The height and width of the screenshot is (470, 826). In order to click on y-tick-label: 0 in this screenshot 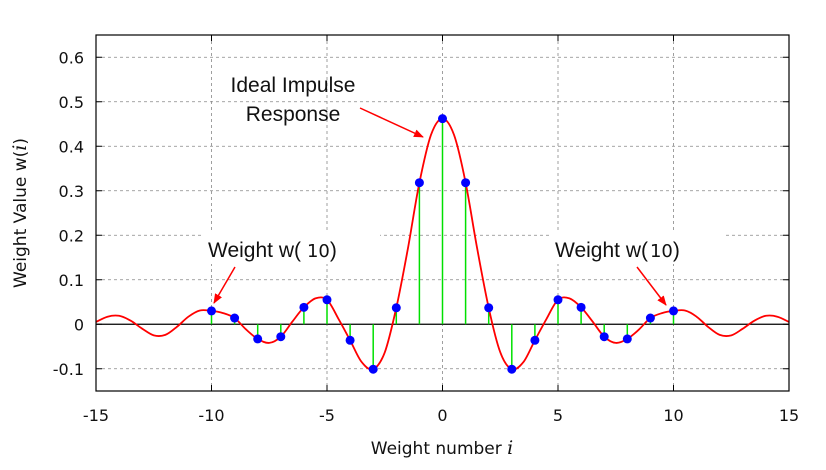, I will do `click(79, 324)`.